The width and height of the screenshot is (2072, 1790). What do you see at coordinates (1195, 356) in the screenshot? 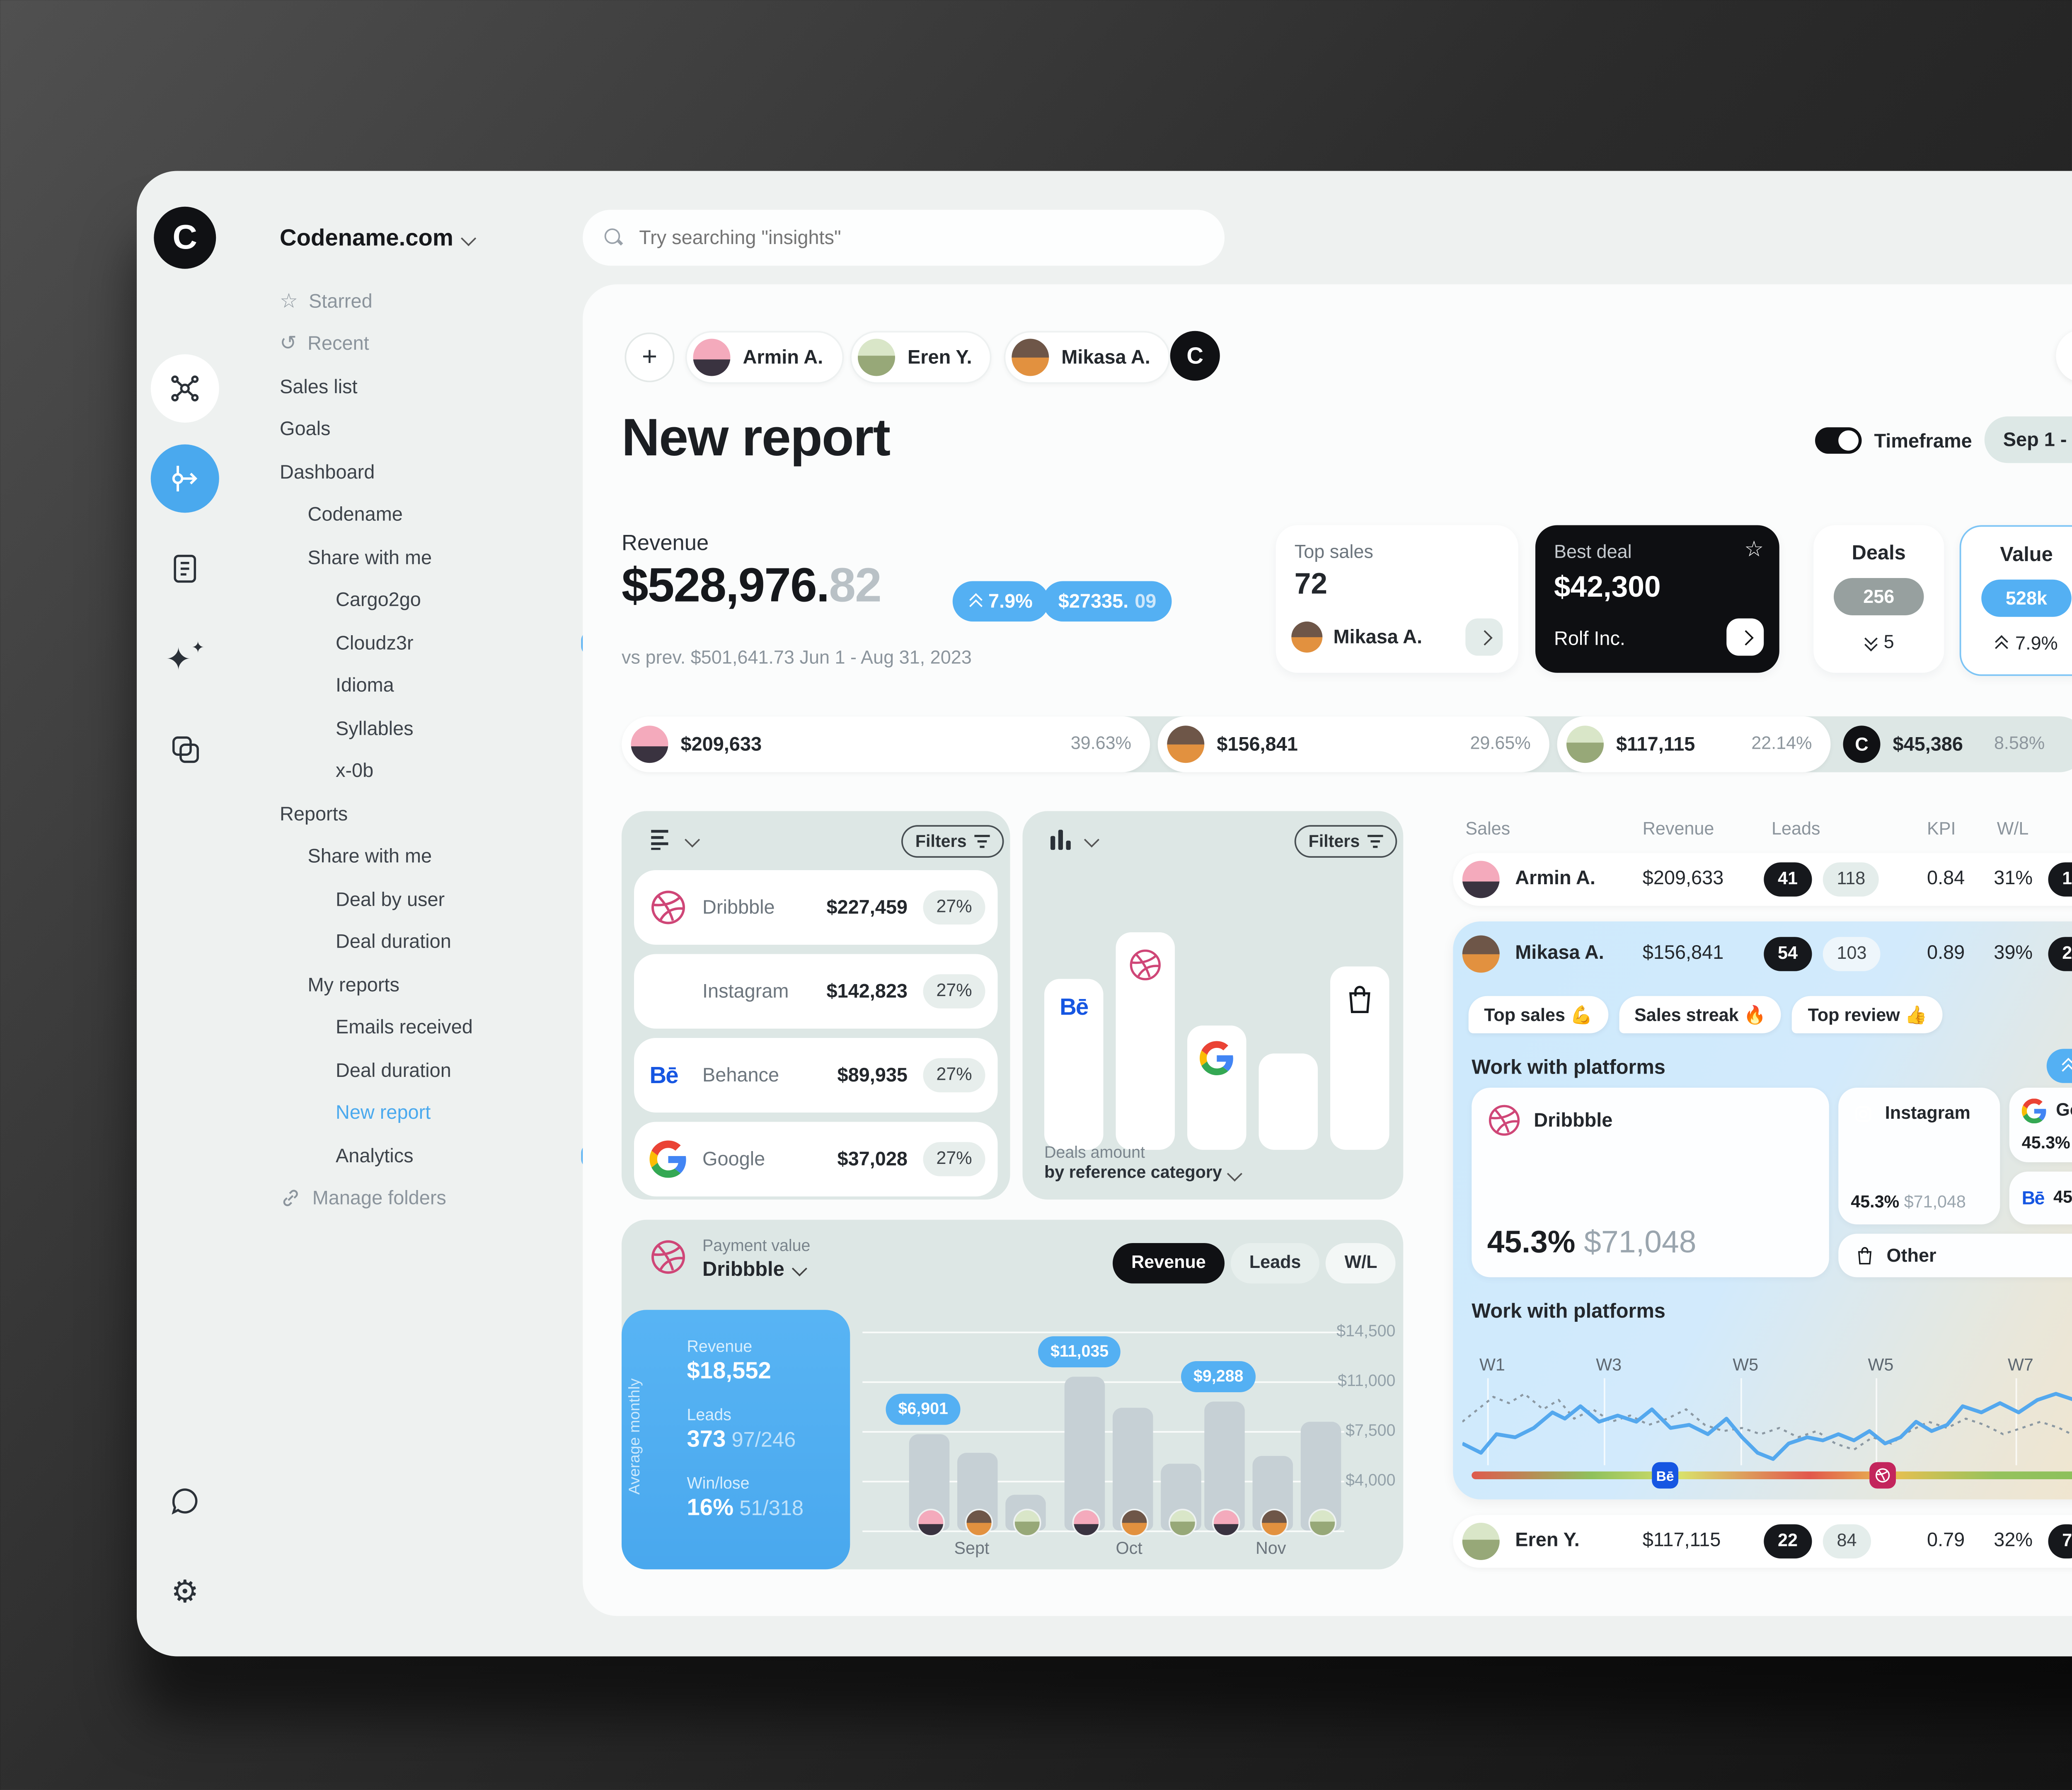
I see `org-avatar: C` at bounding box center [1195, 356].